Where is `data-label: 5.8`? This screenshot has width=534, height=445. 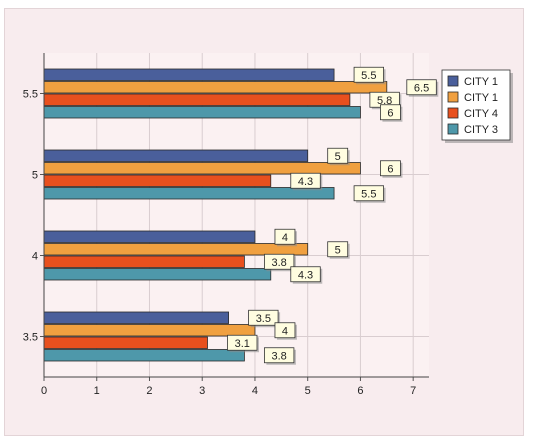
data-label: 5.8 is located at coordinates (384, 101).